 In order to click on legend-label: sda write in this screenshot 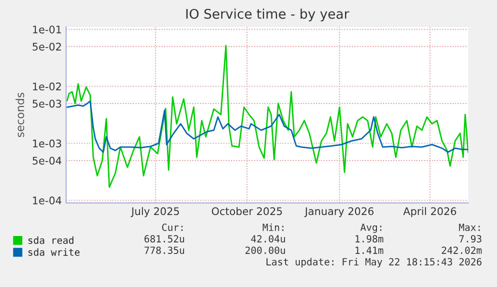, I will do `click(54, 252)`.